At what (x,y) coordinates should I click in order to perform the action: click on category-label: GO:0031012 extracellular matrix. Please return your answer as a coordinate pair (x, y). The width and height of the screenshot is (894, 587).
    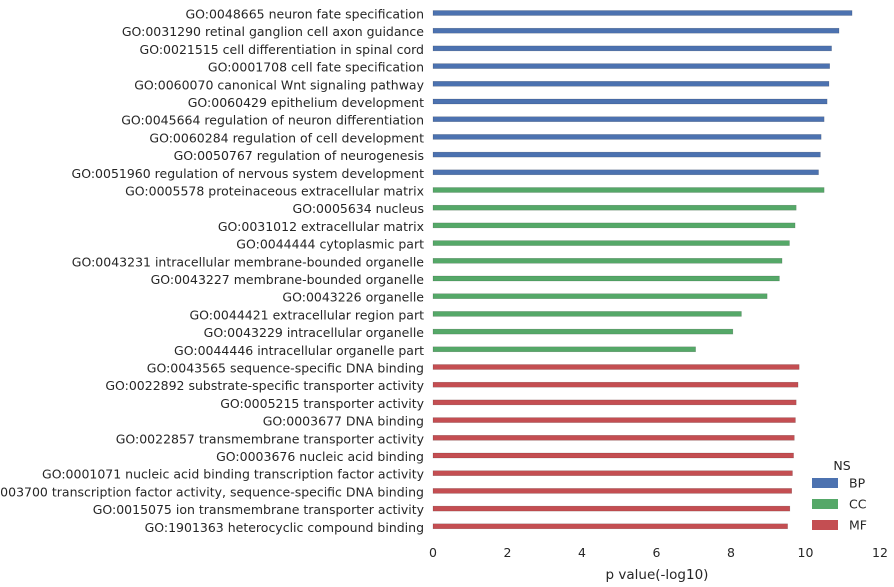
    Looking at the image, I should click on (321, 226).